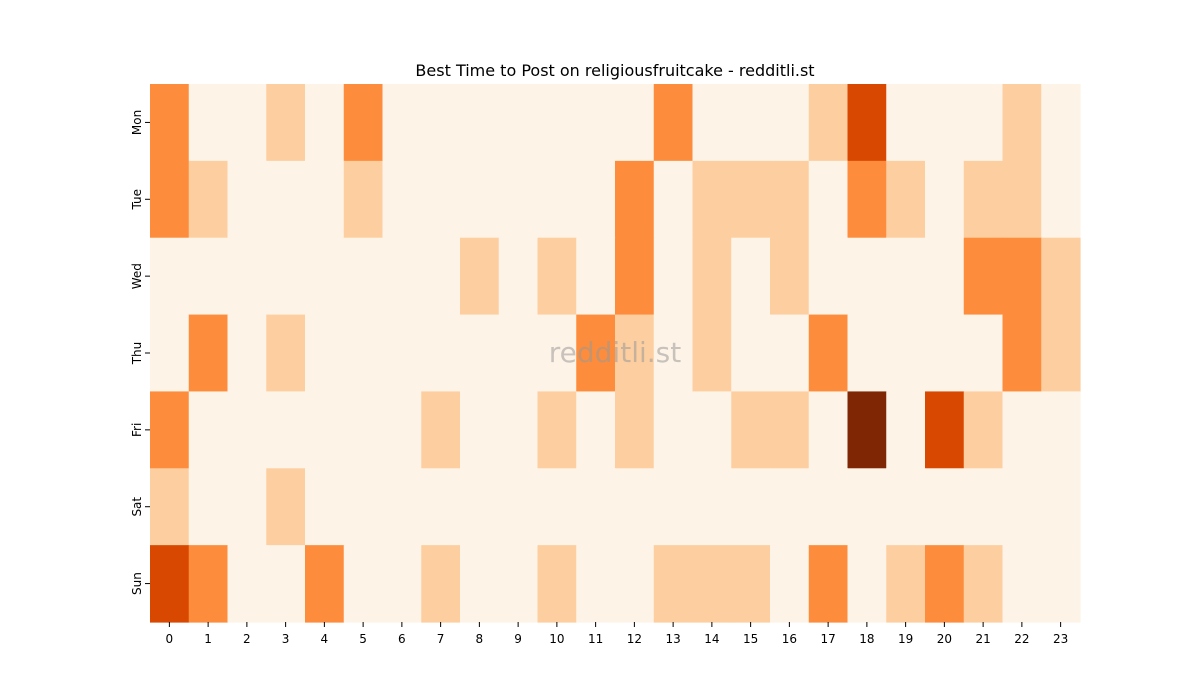 The height and width of the screenshot is (700, 1200). What do you see at coordinates (518, 639) in the screenshot?
I see `x-tick-label: 9` at bounding box center [518, 639].